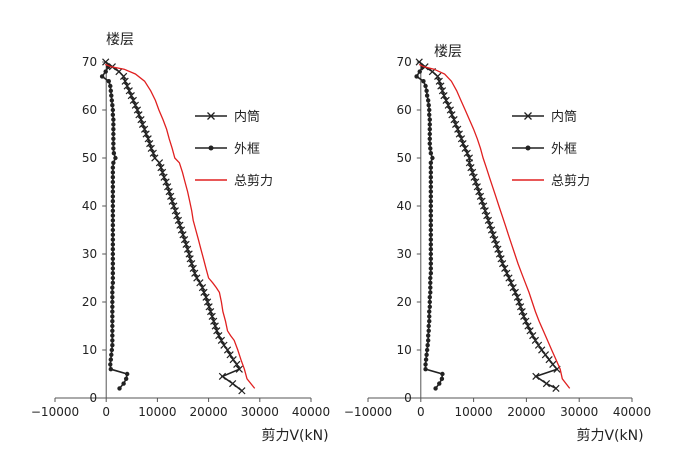 This screenshot has width=689, height=452. Describe the element at coordinates (94, 398) in the screenshot. I see `y-tick-label: 0` at that location.